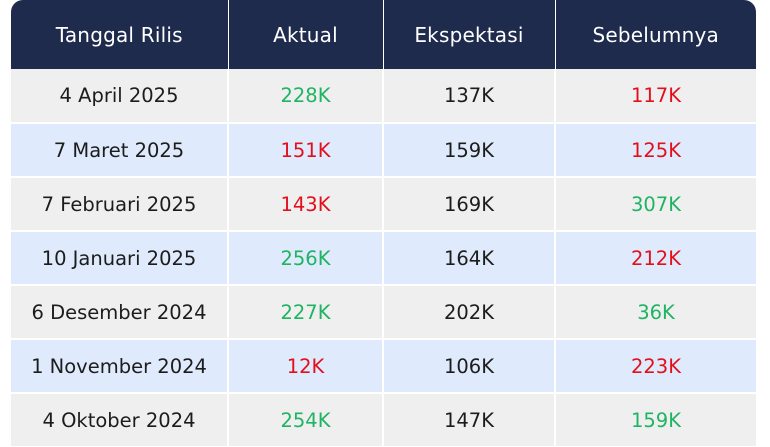 This screenshot has width=770, height=447. I want to click on cell-expected: 106K, so click(469, 366).